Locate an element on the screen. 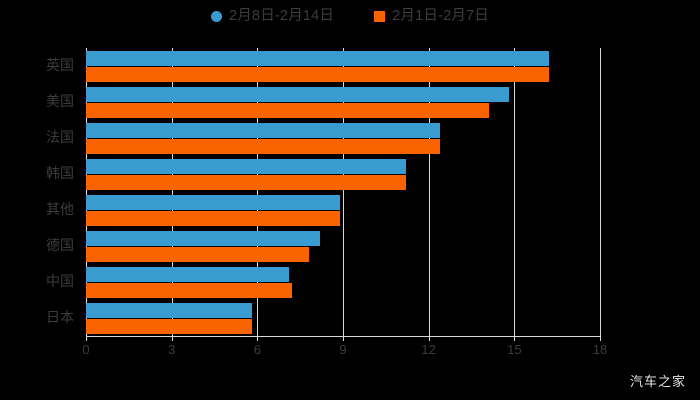 Image resolution: width=700 pixels, height=400 pixels. category-label-8: 日本 is located at coordinates (60, 316).